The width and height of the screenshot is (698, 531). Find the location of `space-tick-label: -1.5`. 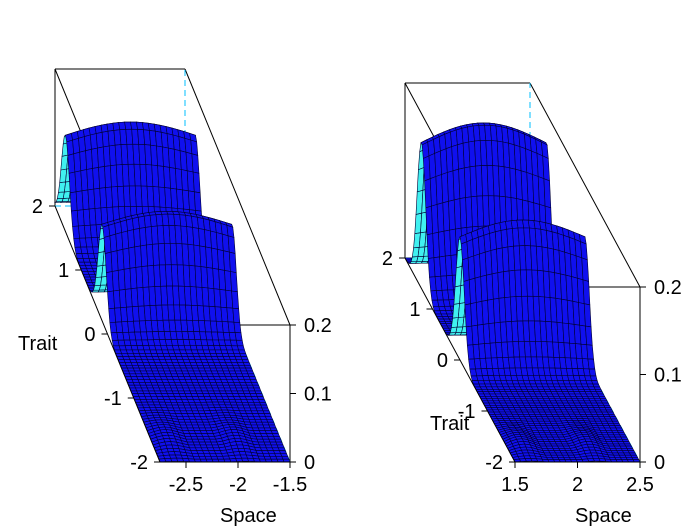

space-tick-label: -1.5 is located at coordinates (290, 485).